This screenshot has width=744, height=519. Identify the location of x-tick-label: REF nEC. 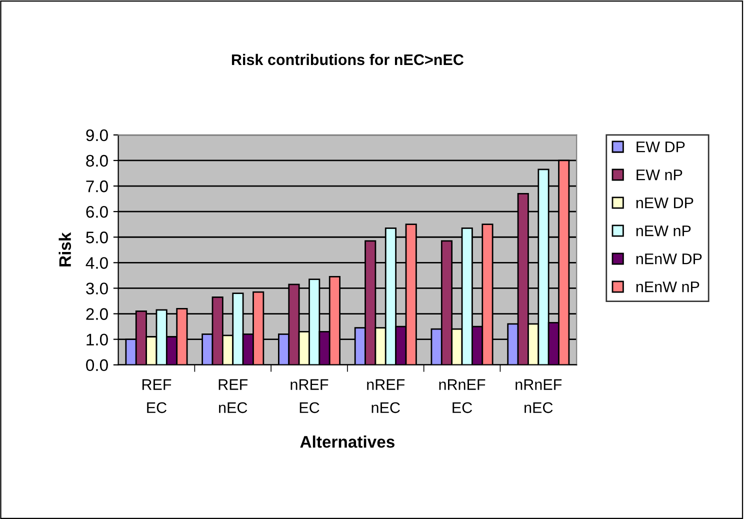
(233, 396).